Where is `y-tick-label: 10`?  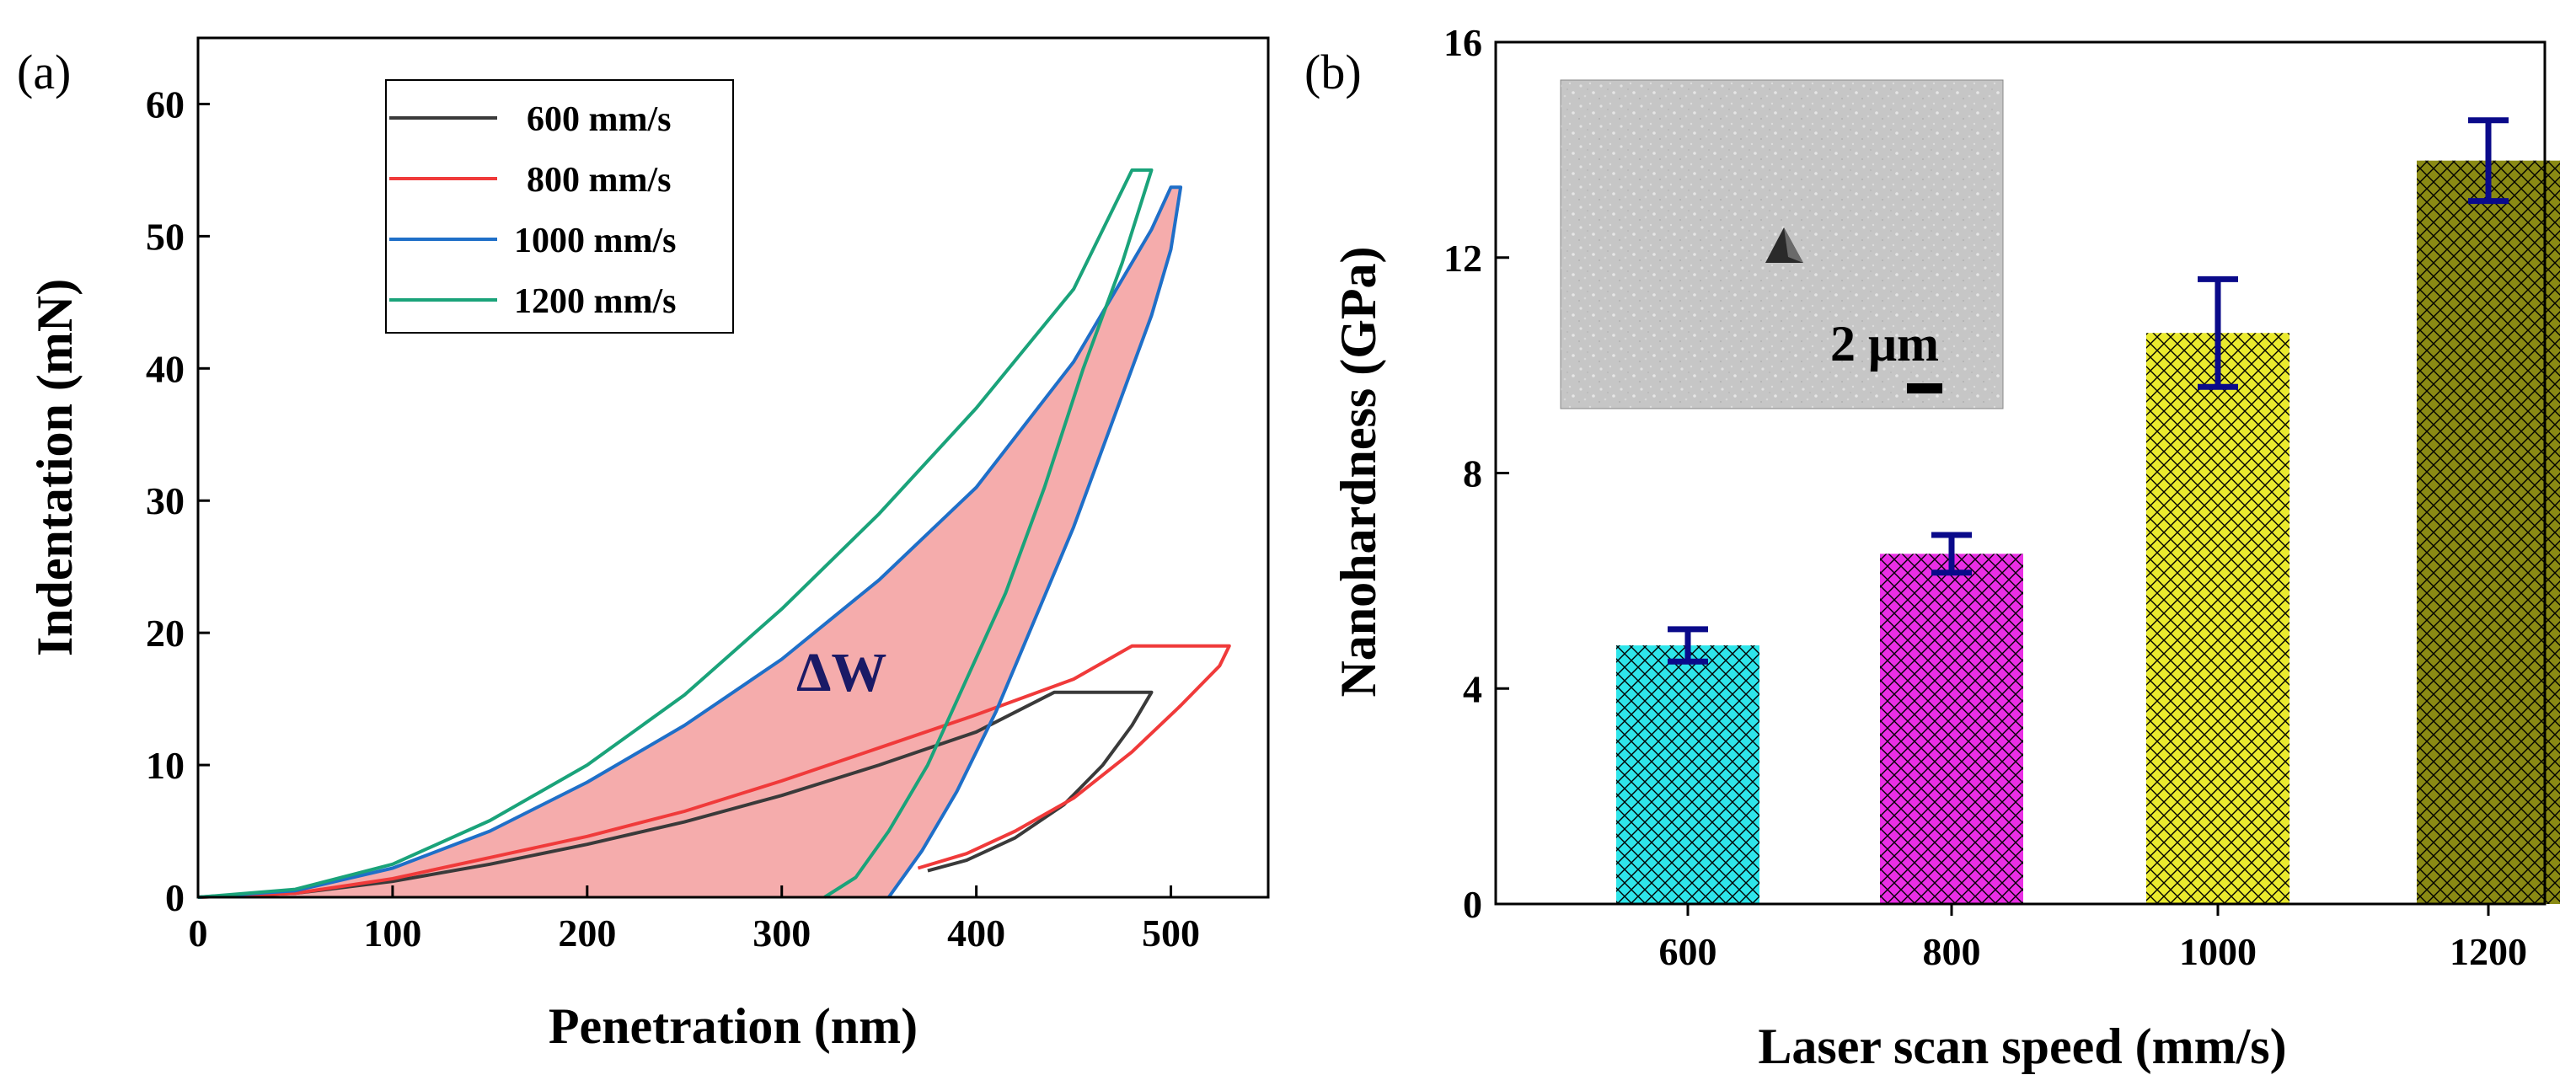
y-tick-label: 10 is located at coordinates (165, 765).